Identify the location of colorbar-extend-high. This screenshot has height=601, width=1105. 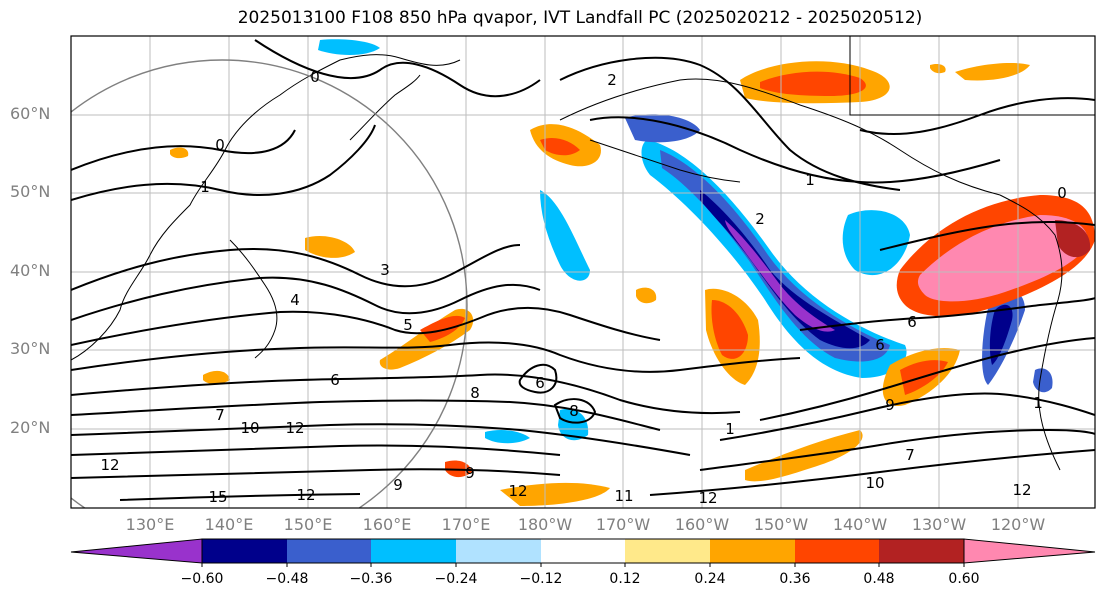
(1029, 551).